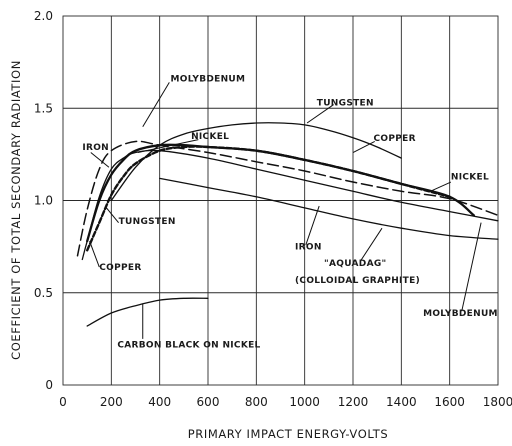 The width and height of the screenshot is (512, 446). I want to click on series-line-carbon-black-on-nickel, so click(147, 312).